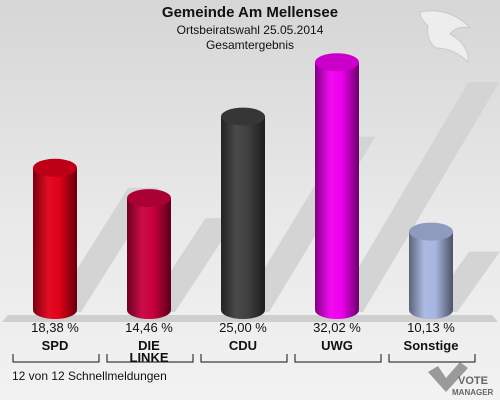 The height and width of the screenshot is (400, 500). What do you see at coordinates (56, 358) in the screenshot?
I see `category-bracket-spd` at bounding box center [56, 358].